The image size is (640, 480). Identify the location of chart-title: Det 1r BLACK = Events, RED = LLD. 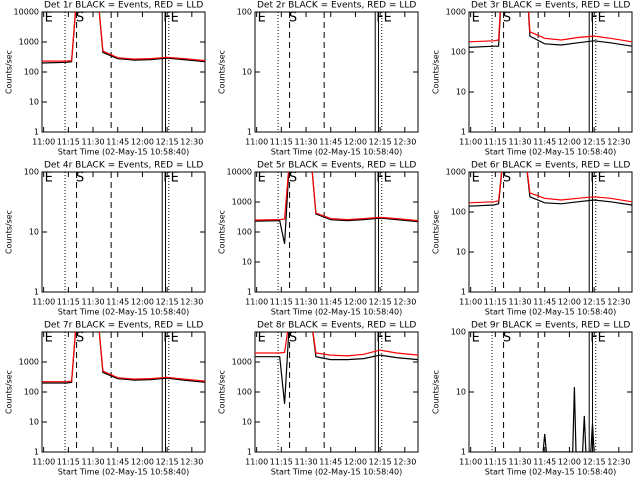
(123, 6).